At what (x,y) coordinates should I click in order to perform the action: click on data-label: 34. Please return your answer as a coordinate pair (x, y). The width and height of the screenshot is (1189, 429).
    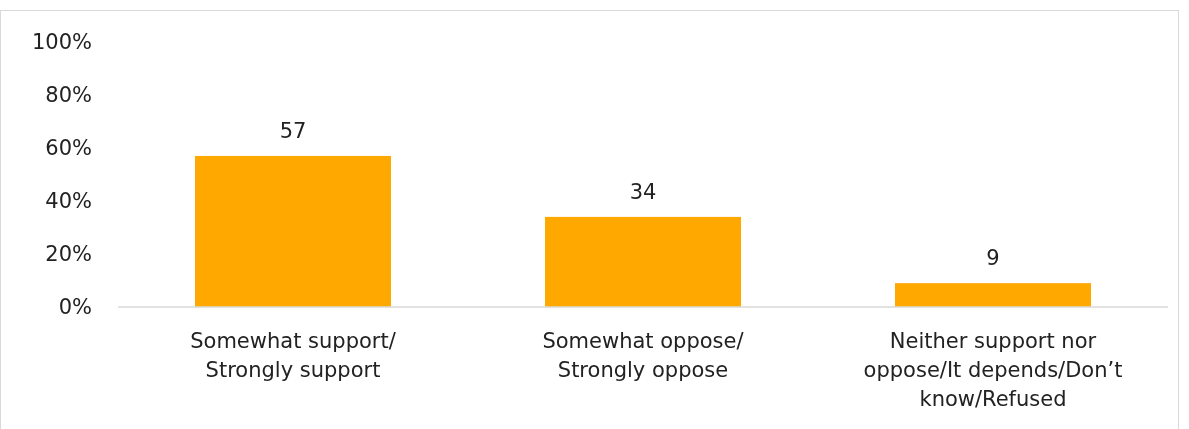
    Looking at the image, I should click on (643, 191).